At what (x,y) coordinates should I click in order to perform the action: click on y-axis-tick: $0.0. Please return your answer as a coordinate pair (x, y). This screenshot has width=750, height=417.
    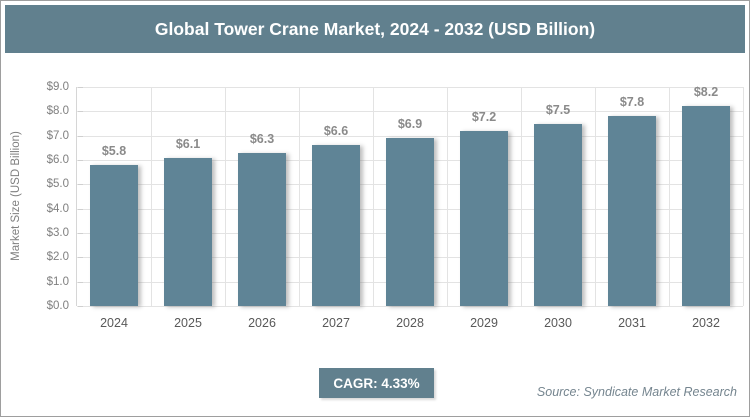
    Looking at the image, I should click on (42, 306).